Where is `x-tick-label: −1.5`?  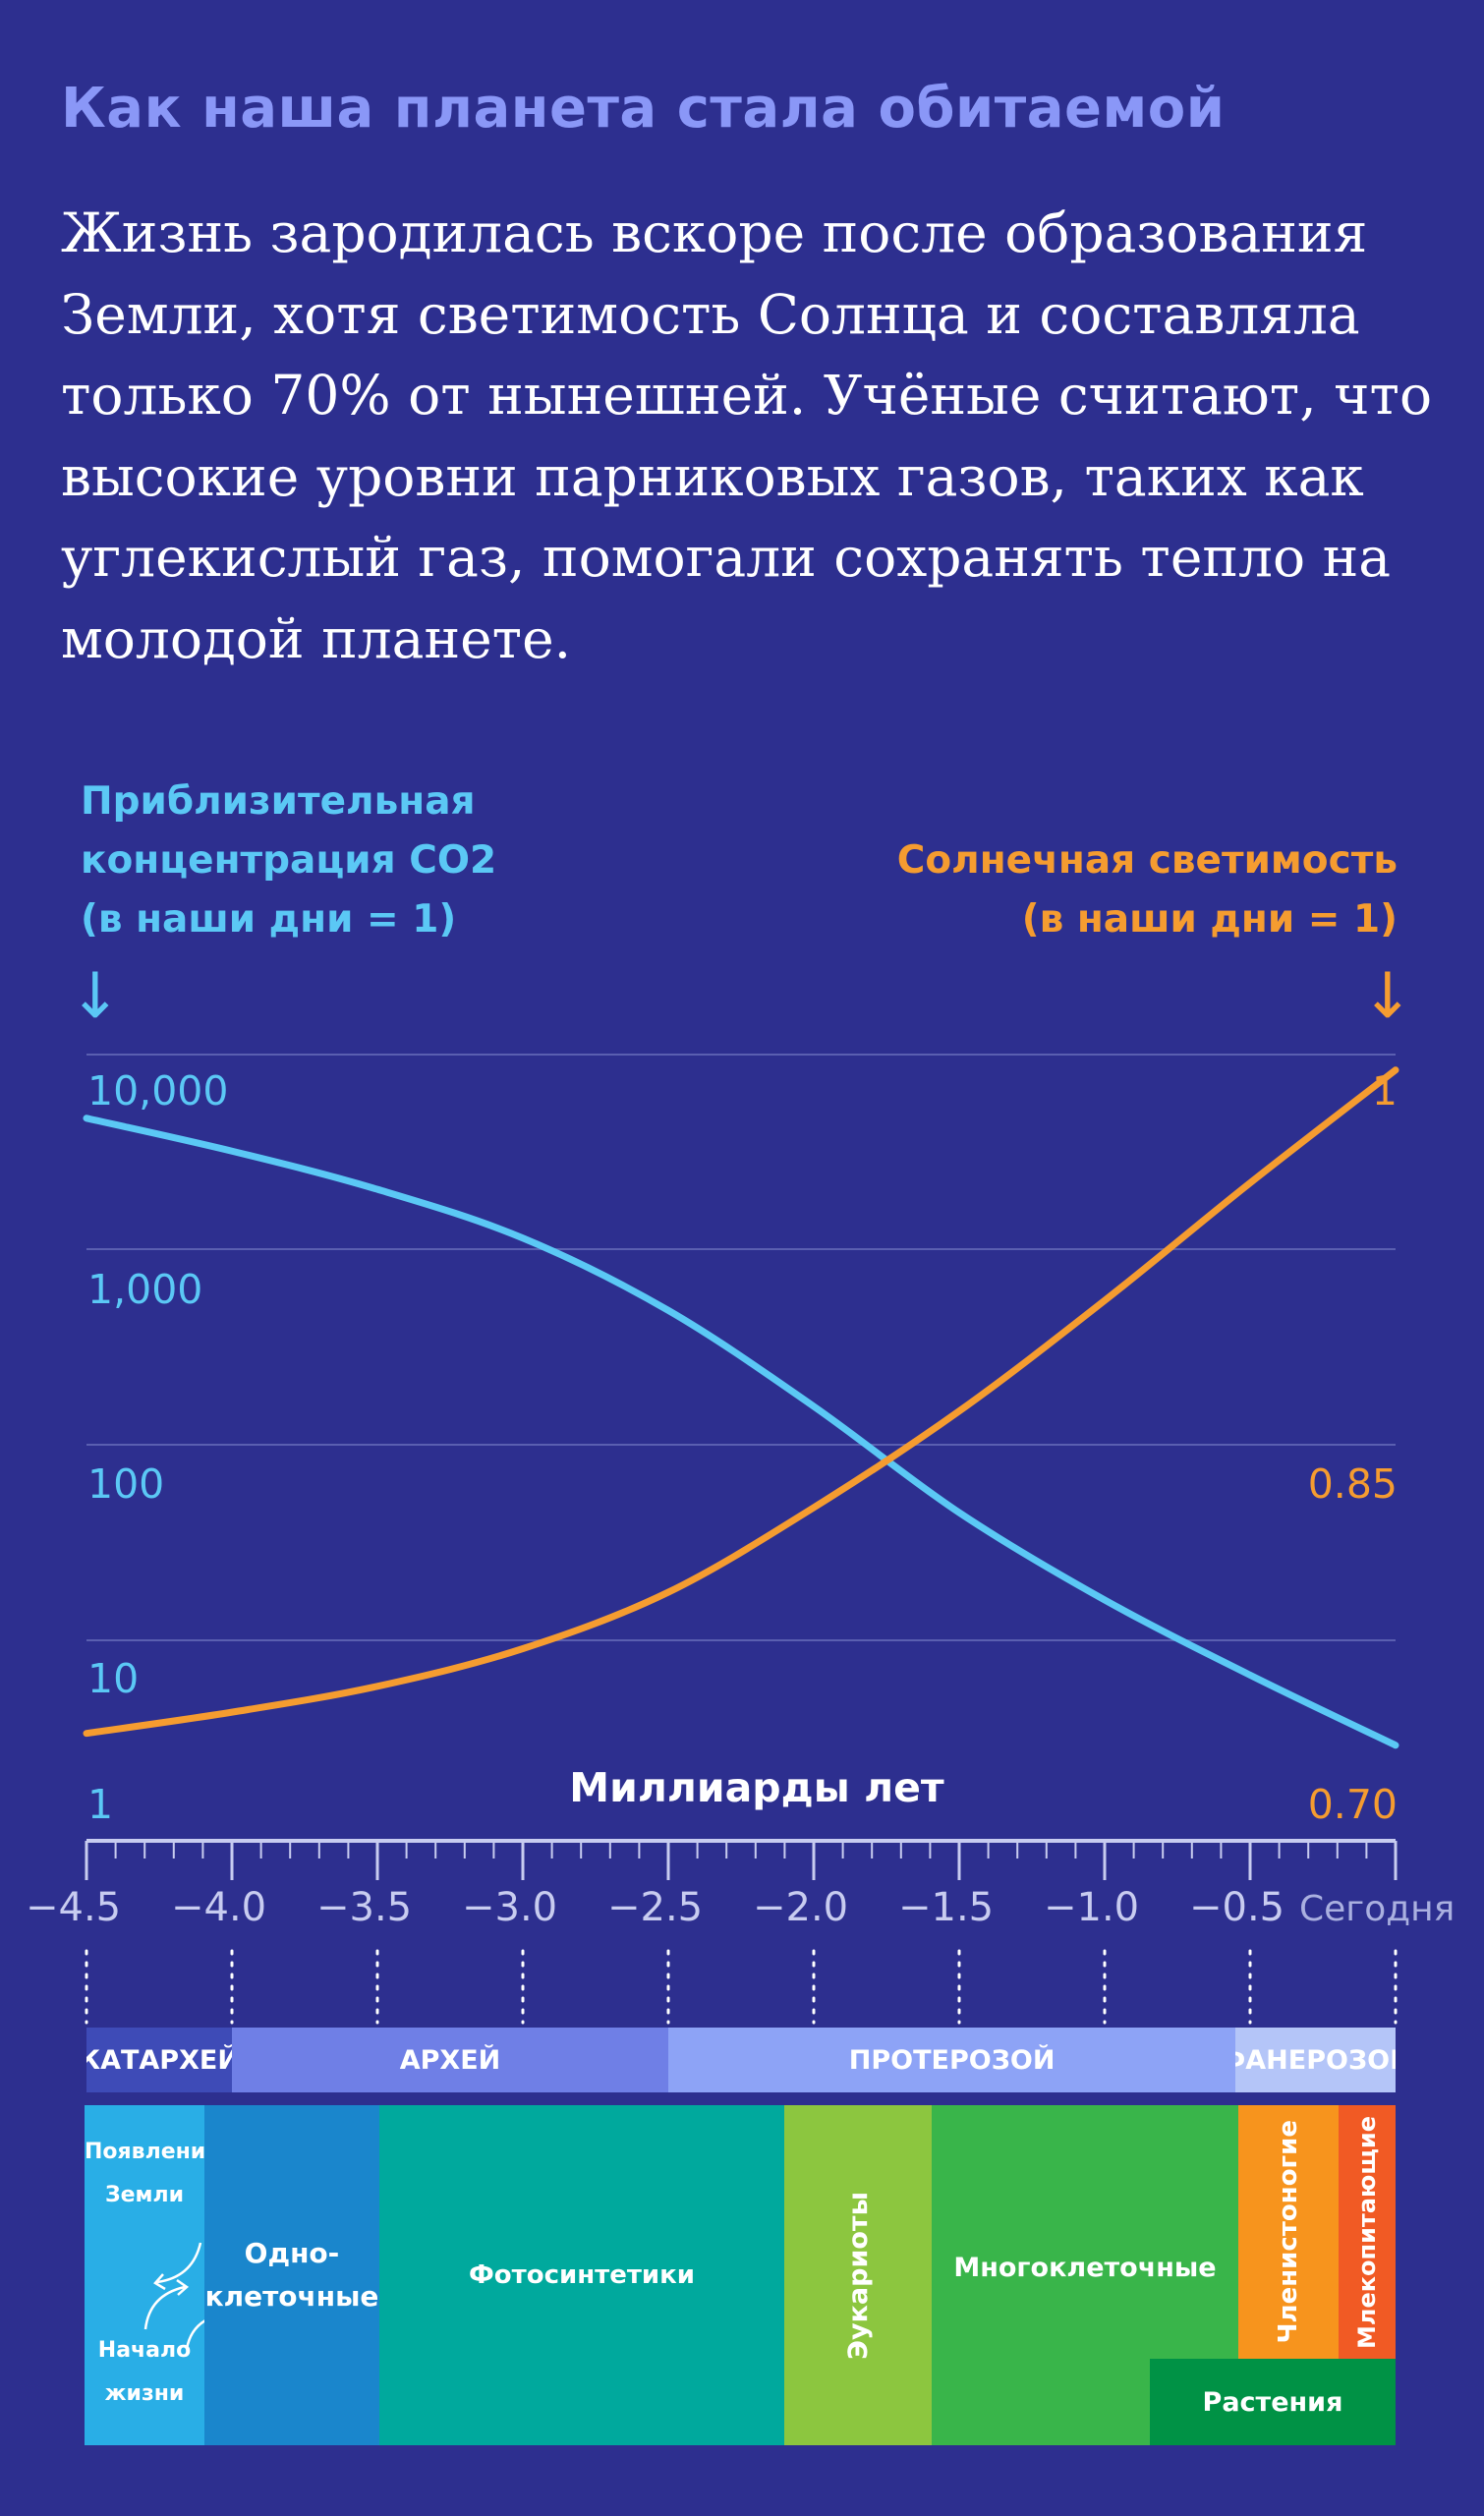 x-tick-label: −1.5 is located at coordinates (946, 1907).